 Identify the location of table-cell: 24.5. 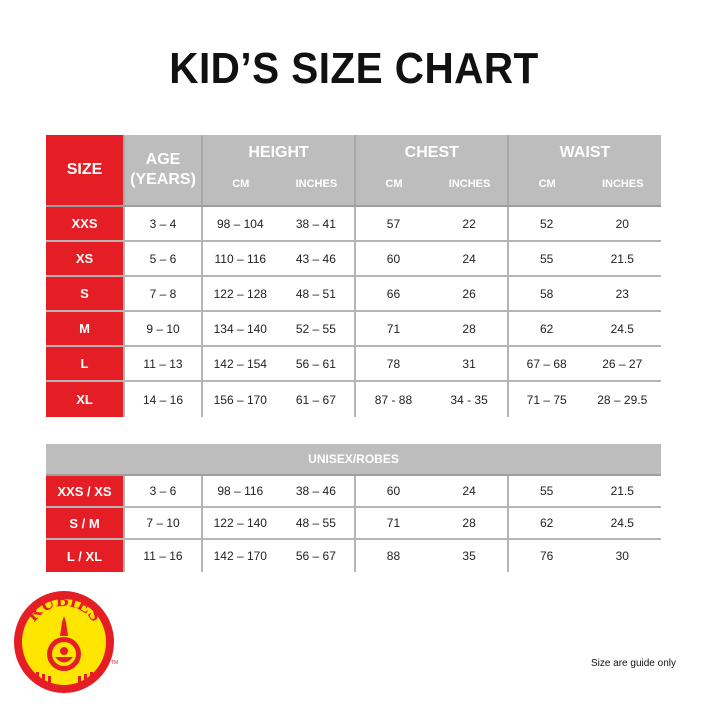
(622, 523).